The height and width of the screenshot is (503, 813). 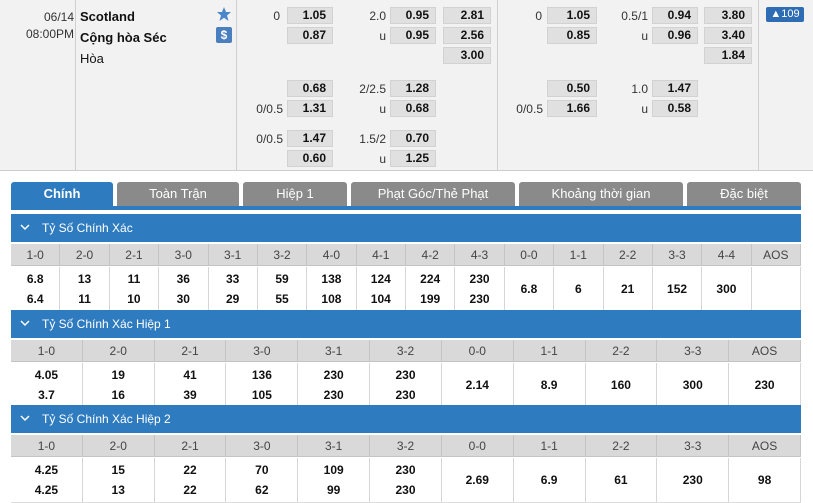 What do you see at coordinates (334, 480) in the screenshot?
I see `score-odds-cell: 109 99` at bounding box center [334, 480].